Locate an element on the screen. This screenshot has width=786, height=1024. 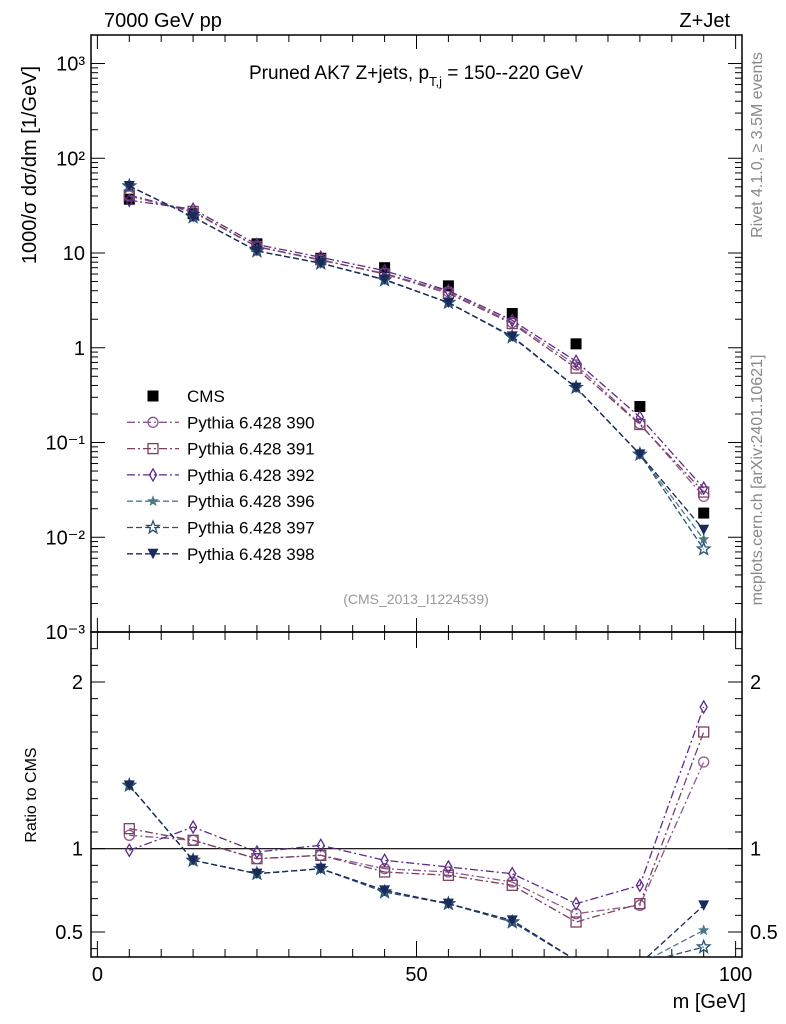
main-y-tick-label: 10 is located at coordinates (74, 254).